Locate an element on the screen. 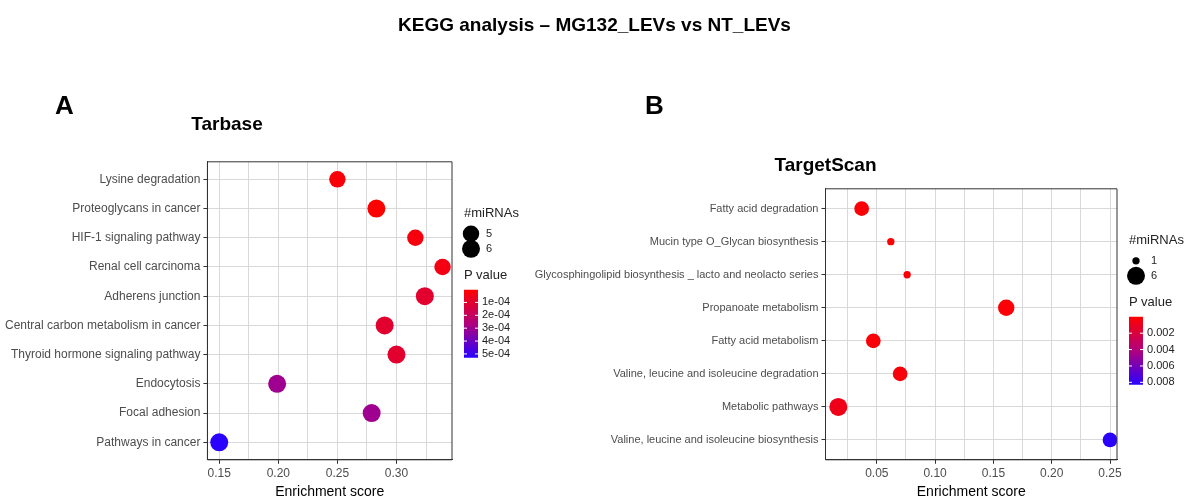  chart-title: TargetScan is located at coordinates (825, 164).